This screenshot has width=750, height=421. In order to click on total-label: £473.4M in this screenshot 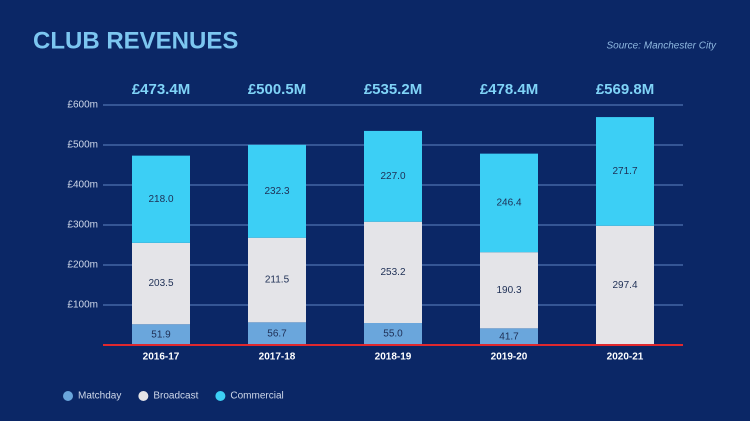, I will do `click(161, 89)`.